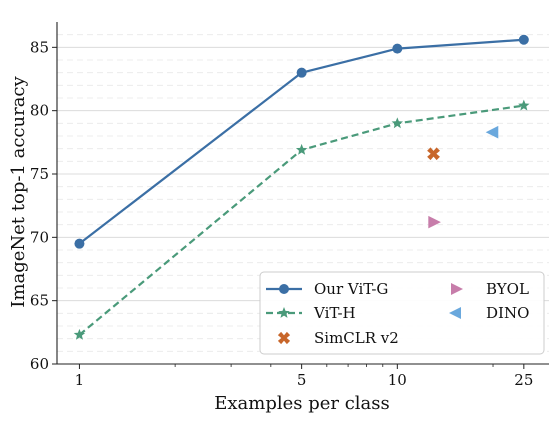  Describe the element at coordinates (507, 289) in the screenshot. I see `legend-label: BYOL` at that location.